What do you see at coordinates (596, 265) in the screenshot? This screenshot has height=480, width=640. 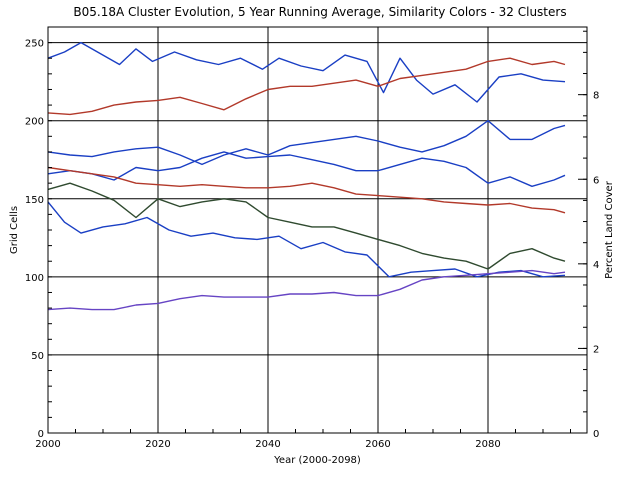 I see `y2-tick-label: 4` at bounding box center [596, 265].